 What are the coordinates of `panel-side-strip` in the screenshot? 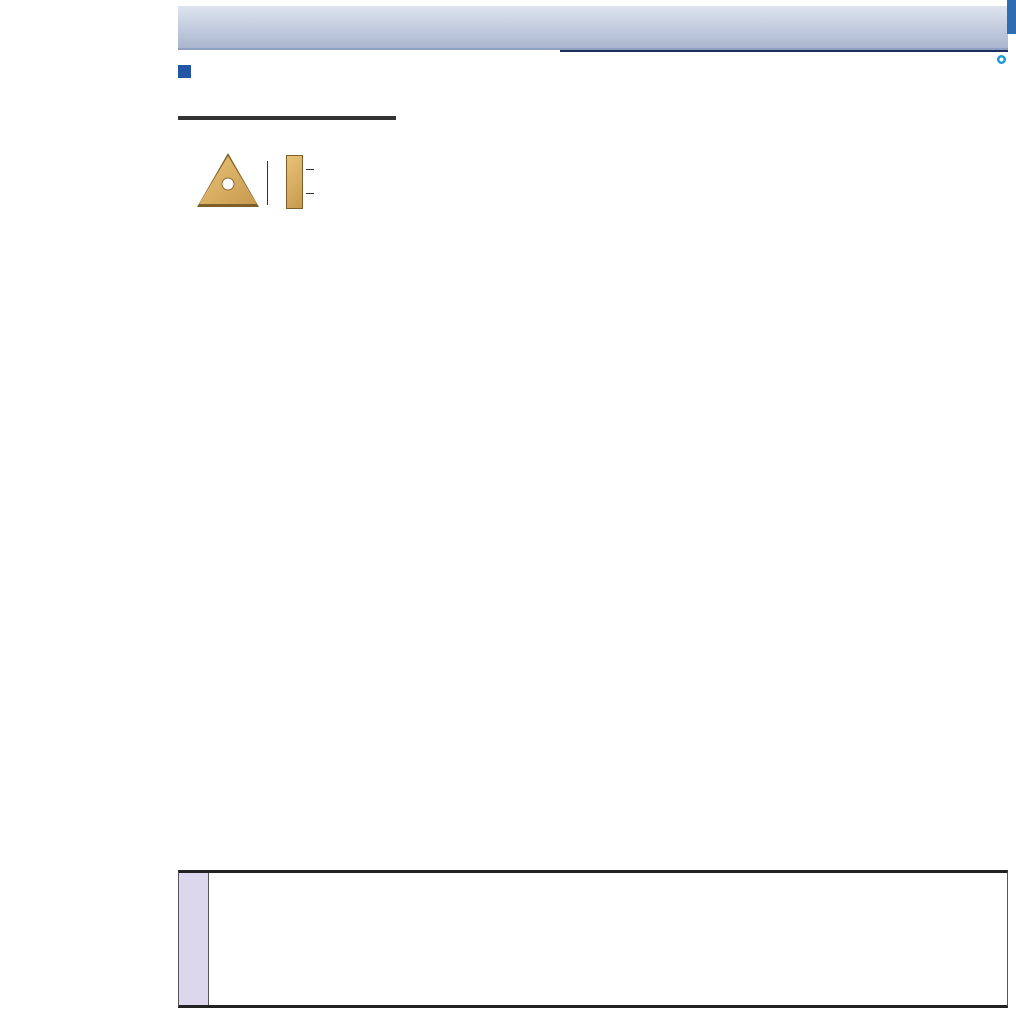 It's located at (194, 939).